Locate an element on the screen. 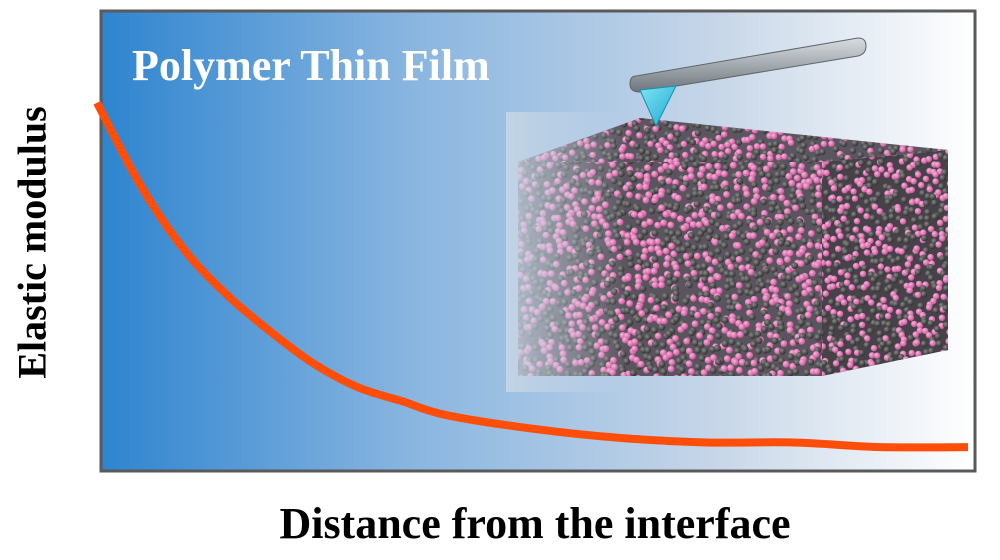 Image resolution: width=1000 pixels, height=560 pixels. panel-title: Polymer Thin Film is located at coordinates (311, 65).